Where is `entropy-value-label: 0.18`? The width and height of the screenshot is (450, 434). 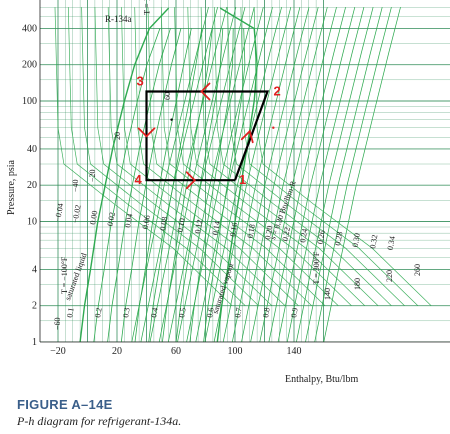 entropy-value-label: 0.18 is located at coordinates (251, 230).